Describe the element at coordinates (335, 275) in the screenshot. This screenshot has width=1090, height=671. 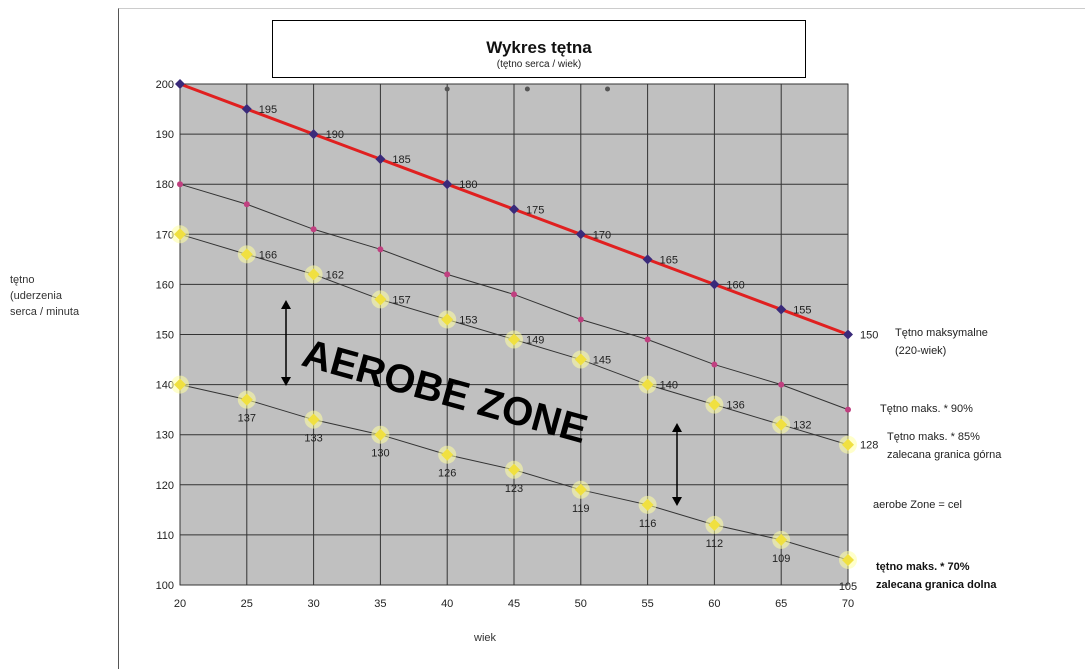
I see `data-label: 162` at that location.